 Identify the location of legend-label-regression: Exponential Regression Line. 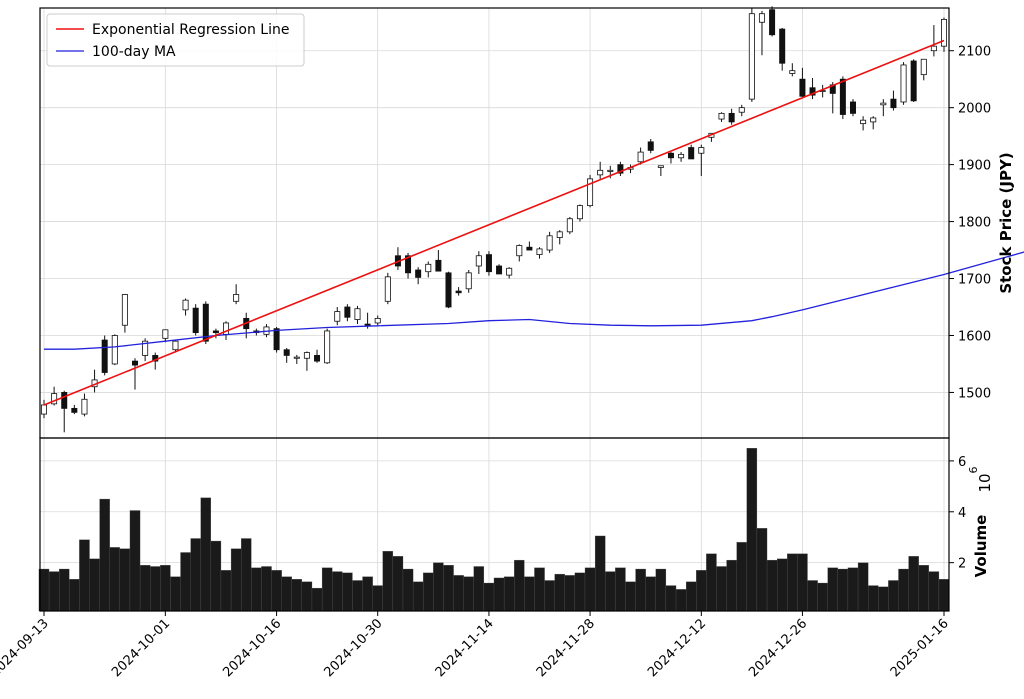
(190, 30).